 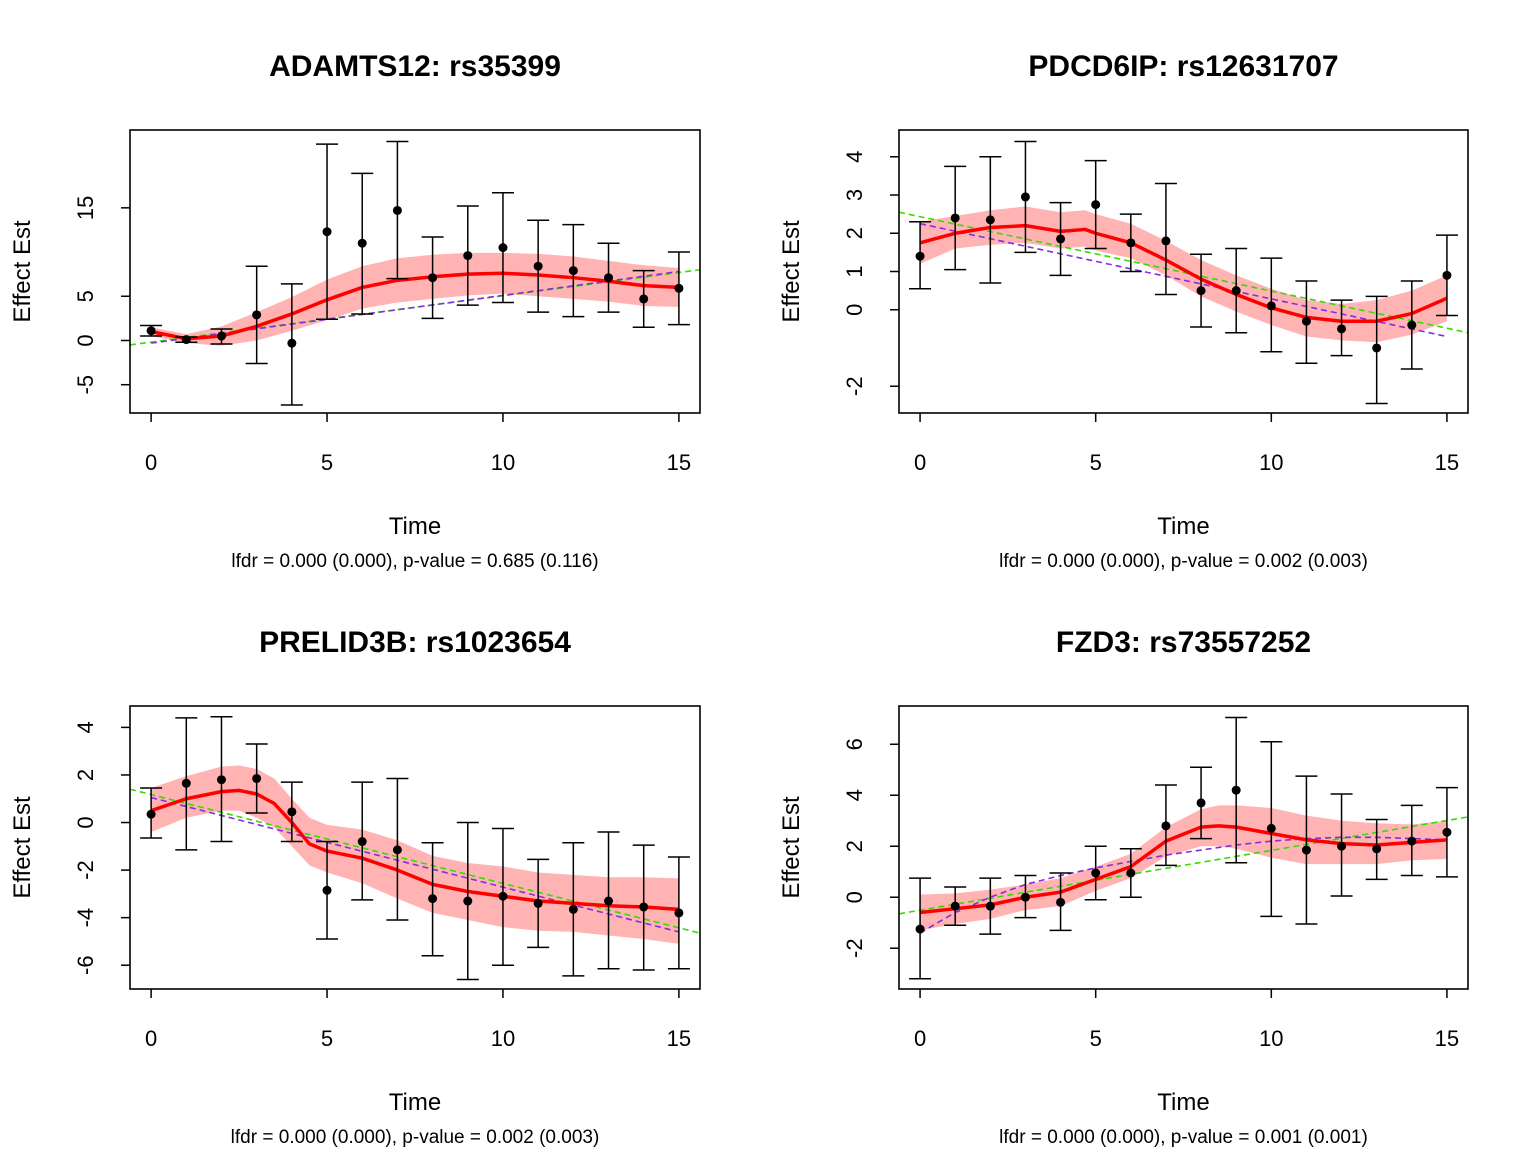 I want to click on y-tick-label: 4, so click(x=85, y=727).